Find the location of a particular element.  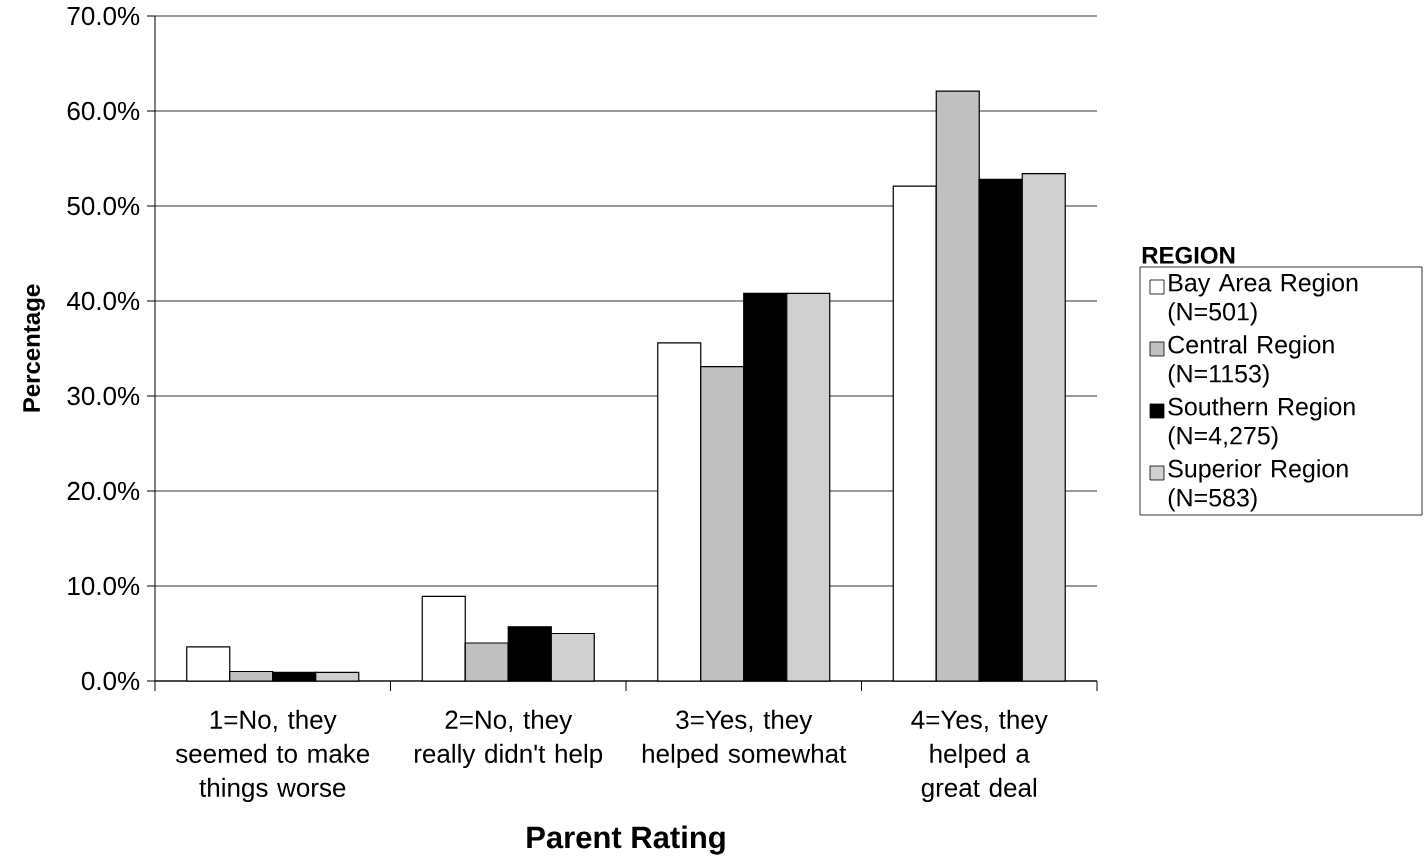

x-tick-label: 2=No, they really didn't help is located at coordinates (509, 739).